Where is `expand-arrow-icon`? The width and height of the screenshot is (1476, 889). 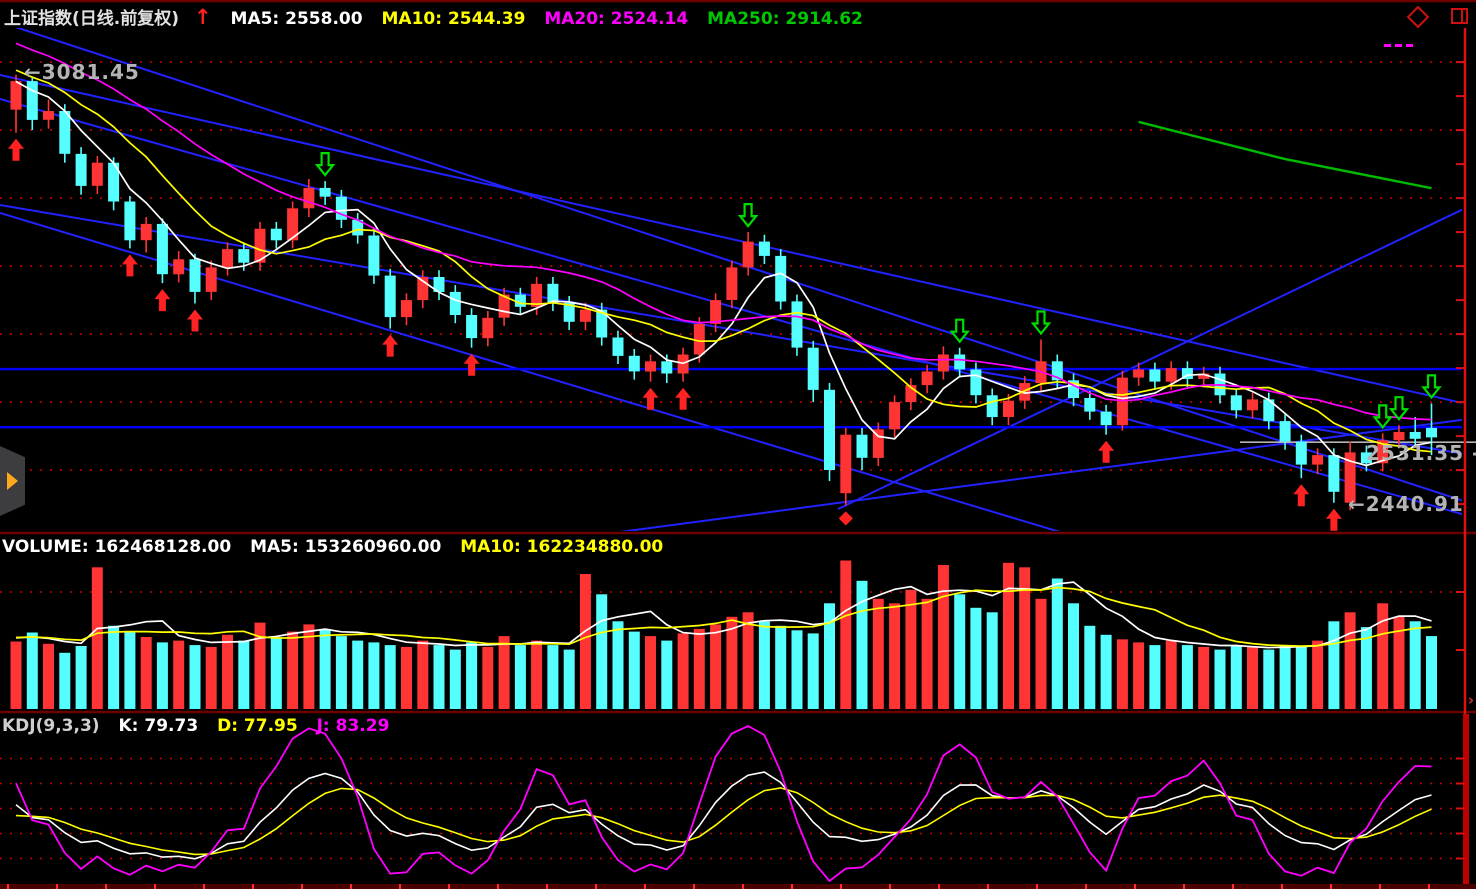
expand-arrow-icon is located at coordinates (12, 481).